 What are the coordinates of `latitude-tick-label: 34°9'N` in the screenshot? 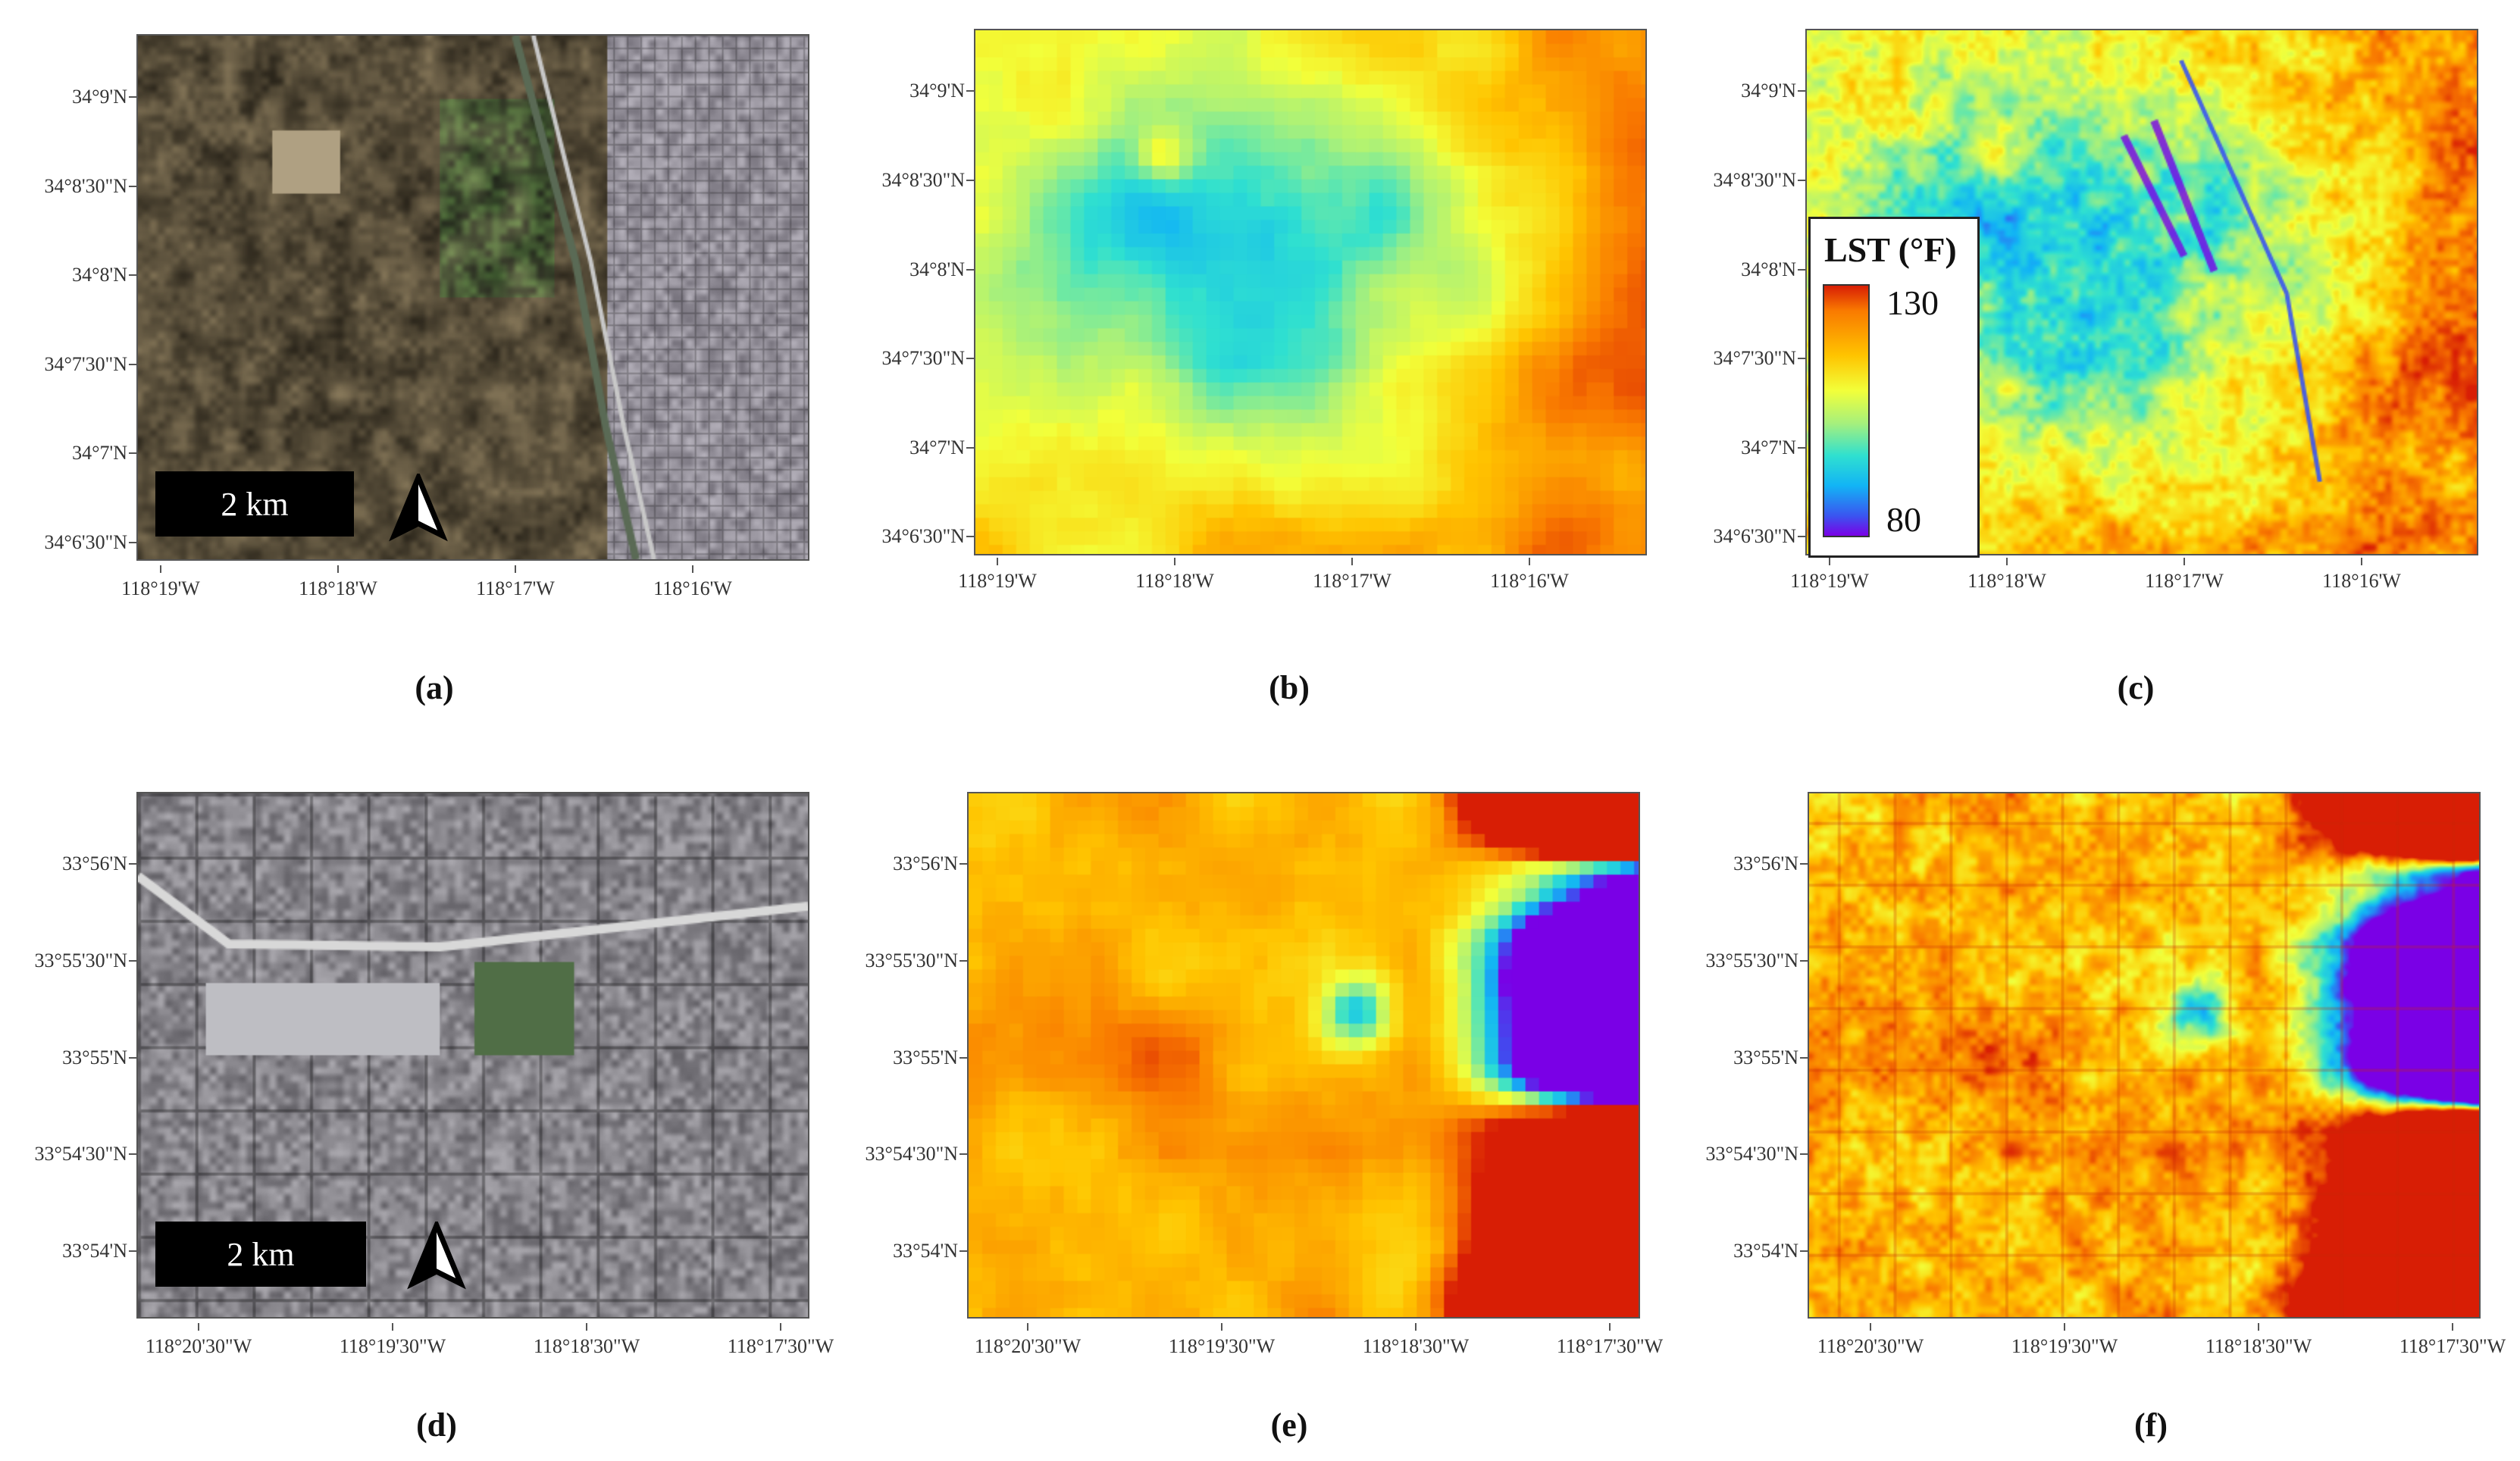 It's located at (1768, 91).